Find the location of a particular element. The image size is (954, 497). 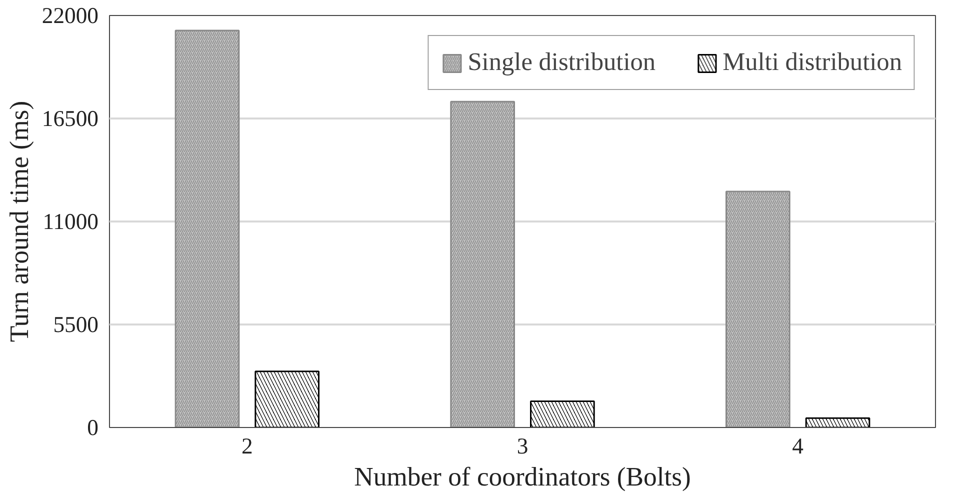

x-tick-label: 3 is located at coordinates (522, 446).